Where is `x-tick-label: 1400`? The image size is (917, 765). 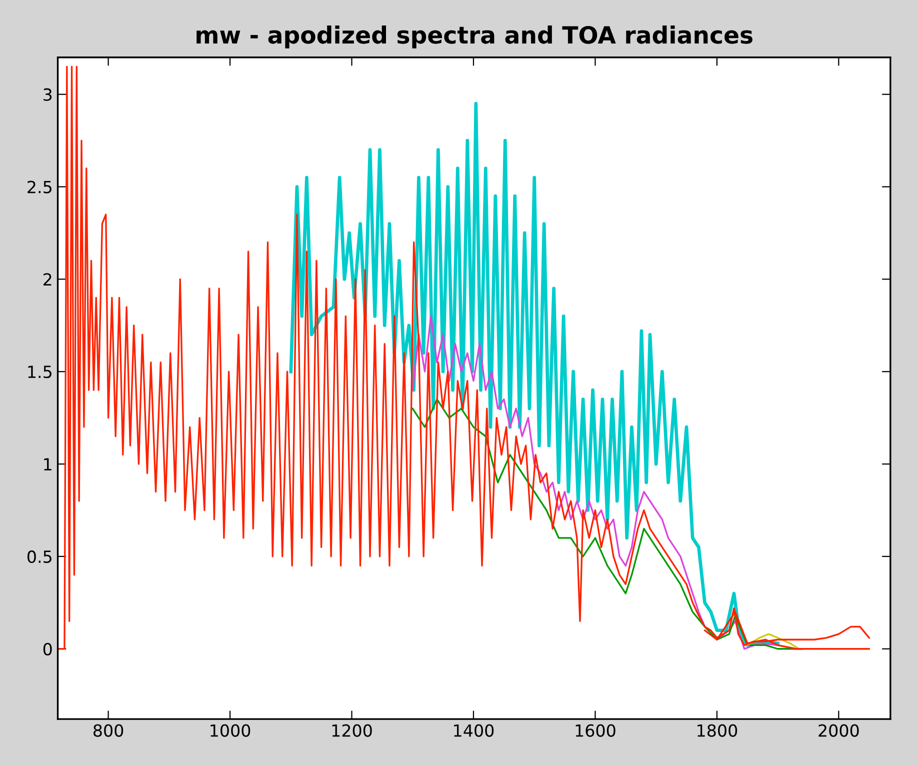 x-tick-label: 1400 is located at coordinates (474, 730).